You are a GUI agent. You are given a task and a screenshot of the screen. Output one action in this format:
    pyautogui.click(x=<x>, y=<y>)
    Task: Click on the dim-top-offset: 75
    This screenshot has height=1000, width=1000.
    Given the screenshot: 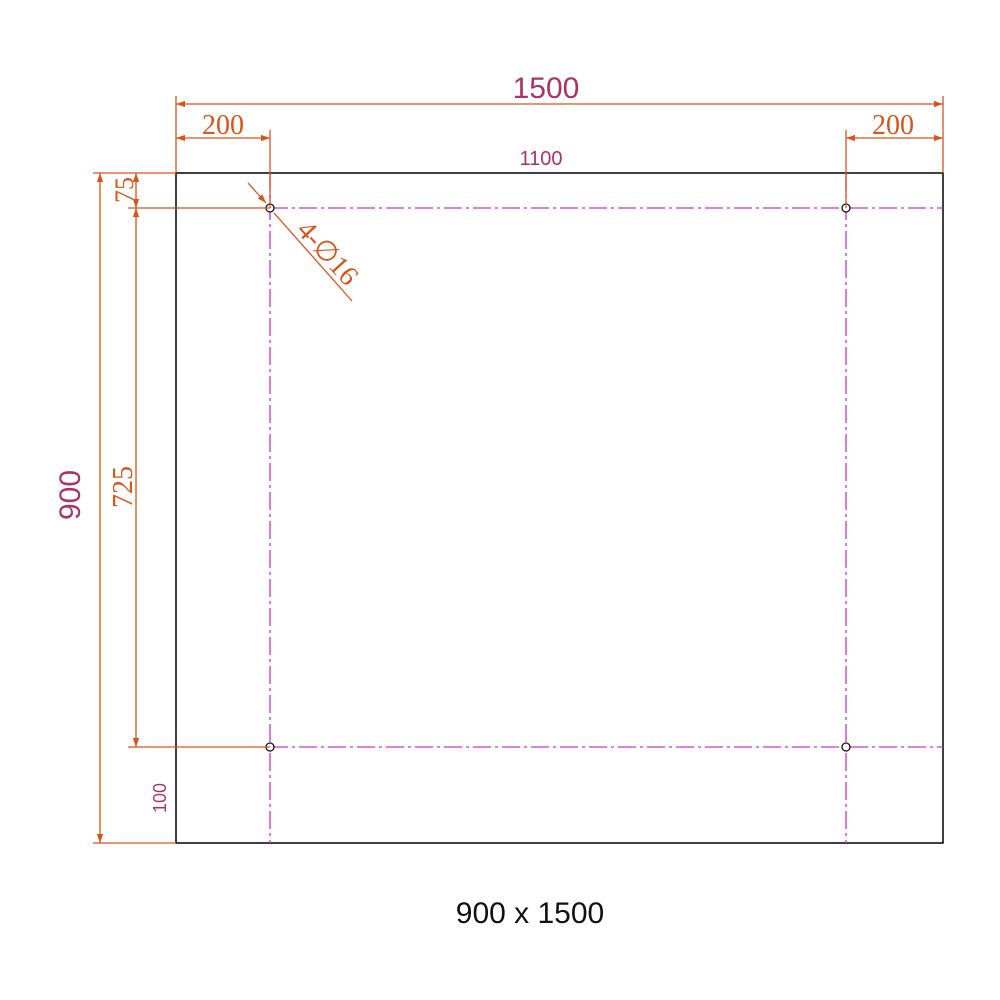 What is the action you would take?
    pyautogui.click(x=190, y=191)
    